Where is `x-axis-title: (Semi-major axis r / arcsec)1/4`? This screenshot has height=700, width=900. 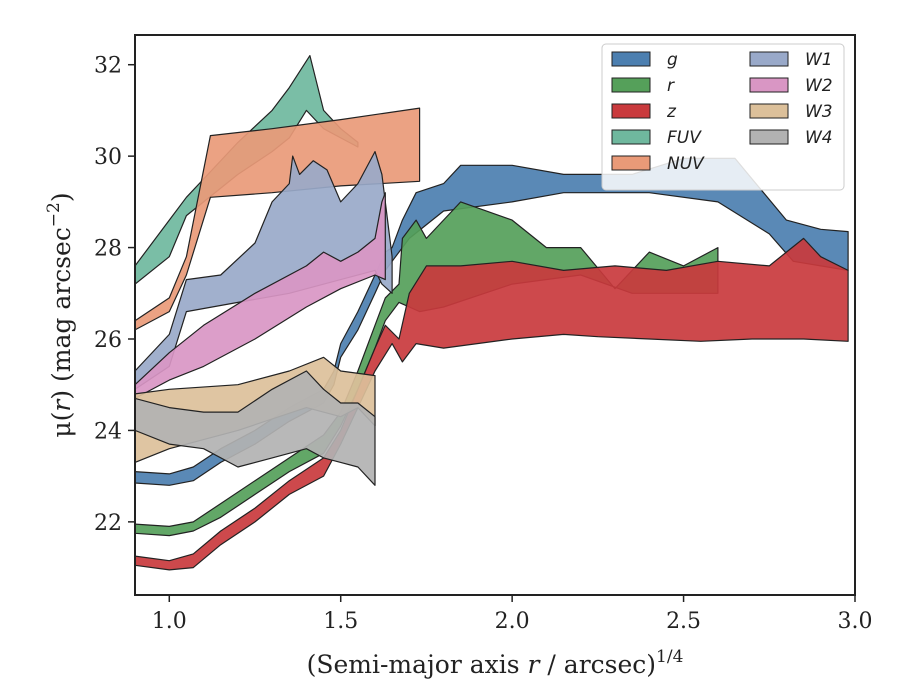 x-axis-title: (Semi-major axis r / arcsec)1/4 is located at coordinates (495, 663).